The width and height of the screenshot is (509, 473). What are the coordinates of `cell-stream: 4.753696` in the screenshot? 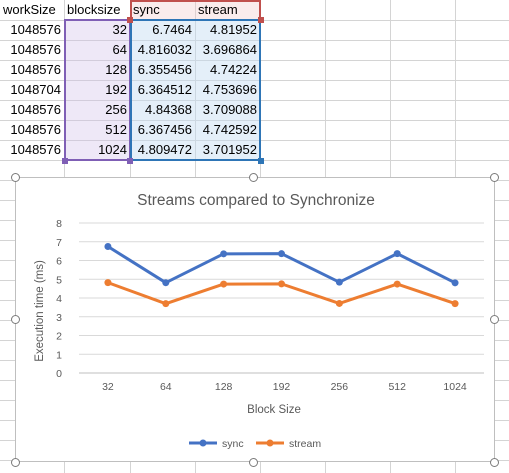 It's located at (227, 90).